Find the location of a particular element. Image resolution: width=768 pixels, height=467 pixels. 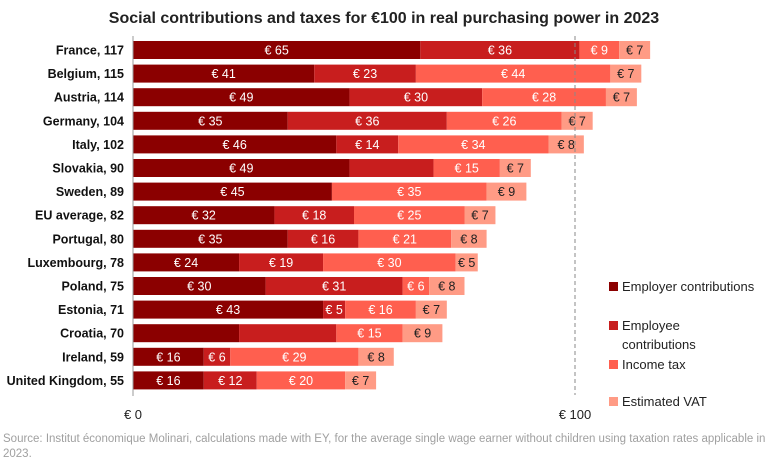

data-label: € 21 is located at coordinates (405, 239).